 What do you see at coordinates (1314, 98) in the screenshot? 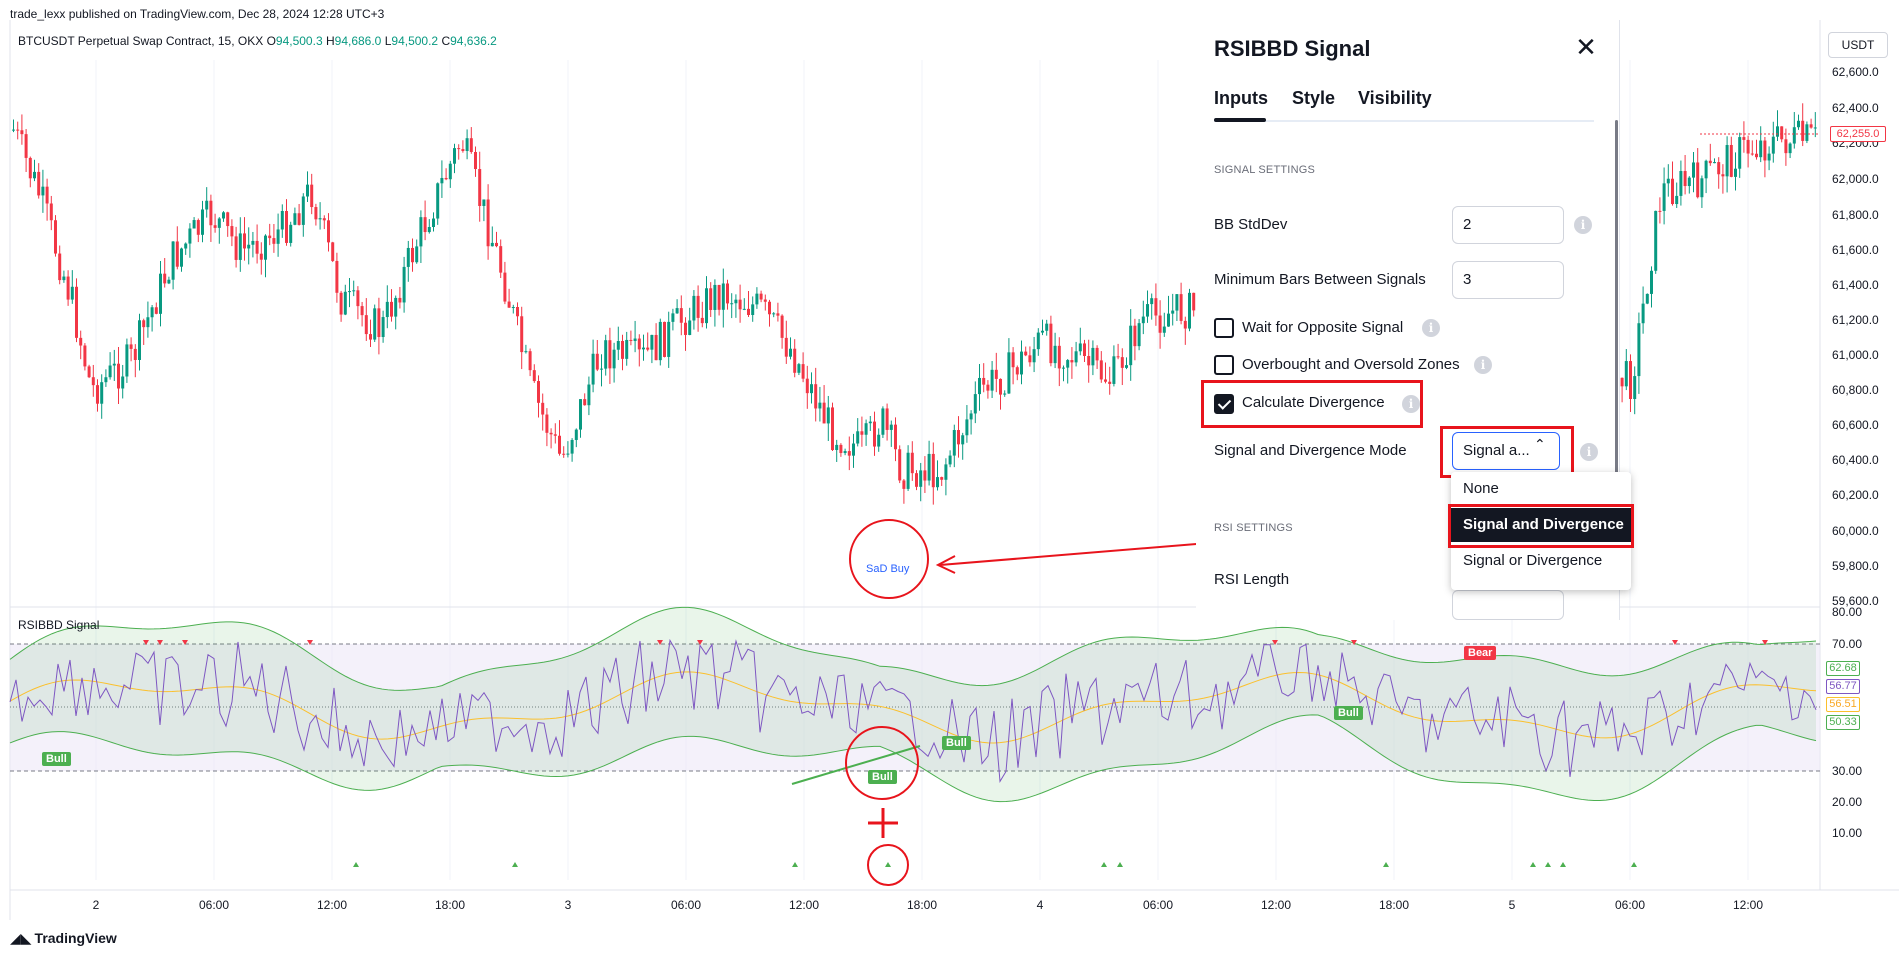
I see `tab-style: Style` at bounding box center [1314, 98].